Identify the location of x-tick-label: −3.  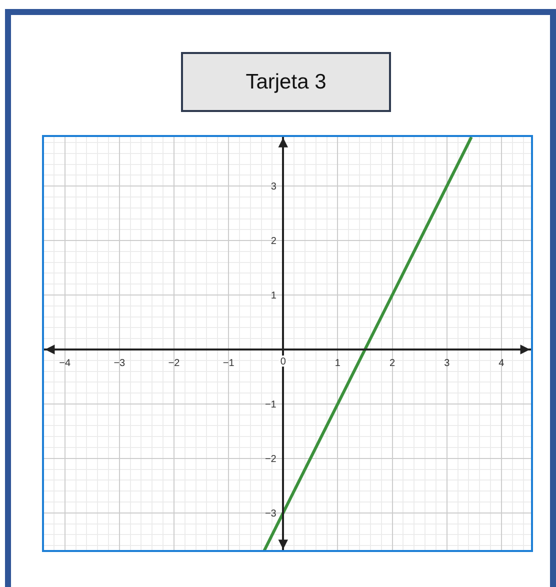
(120, 364).